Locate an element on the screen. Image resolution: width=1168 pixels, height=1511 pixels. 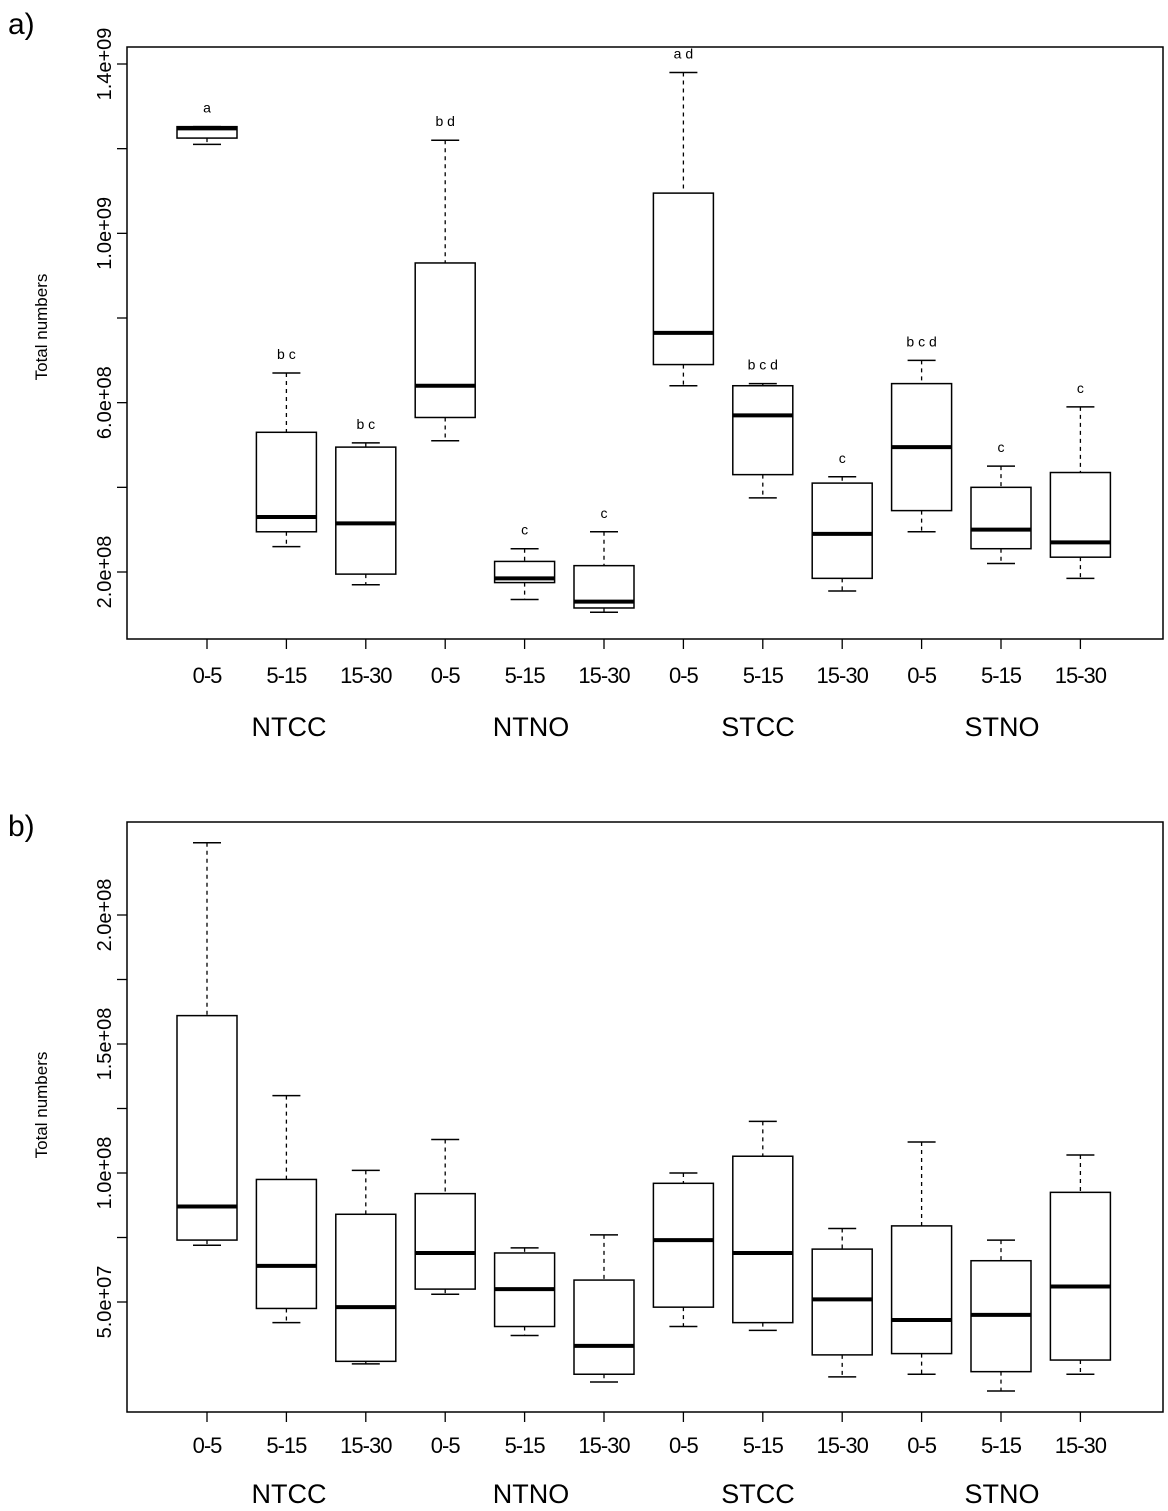
panel-b-label: b) is located at coordinates (21, 826).